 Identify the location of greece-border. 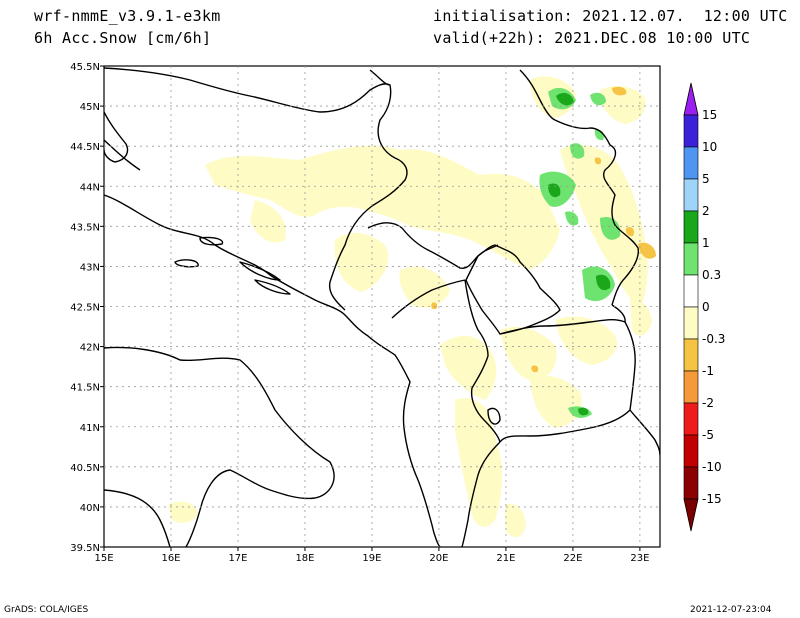
(481, 494).